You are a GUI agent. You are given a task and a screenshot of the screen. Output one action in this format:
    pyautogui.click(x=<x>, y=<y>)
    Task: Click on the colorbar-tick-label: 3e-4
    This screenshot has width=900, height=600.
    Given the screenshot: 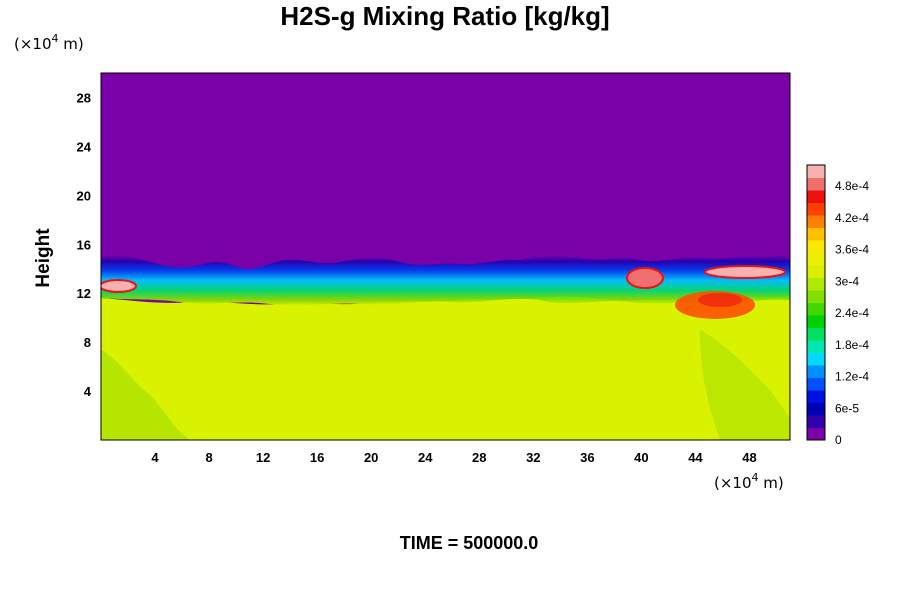 What is the action you would take?
    pyautogui.click(x=847, y=281)
    